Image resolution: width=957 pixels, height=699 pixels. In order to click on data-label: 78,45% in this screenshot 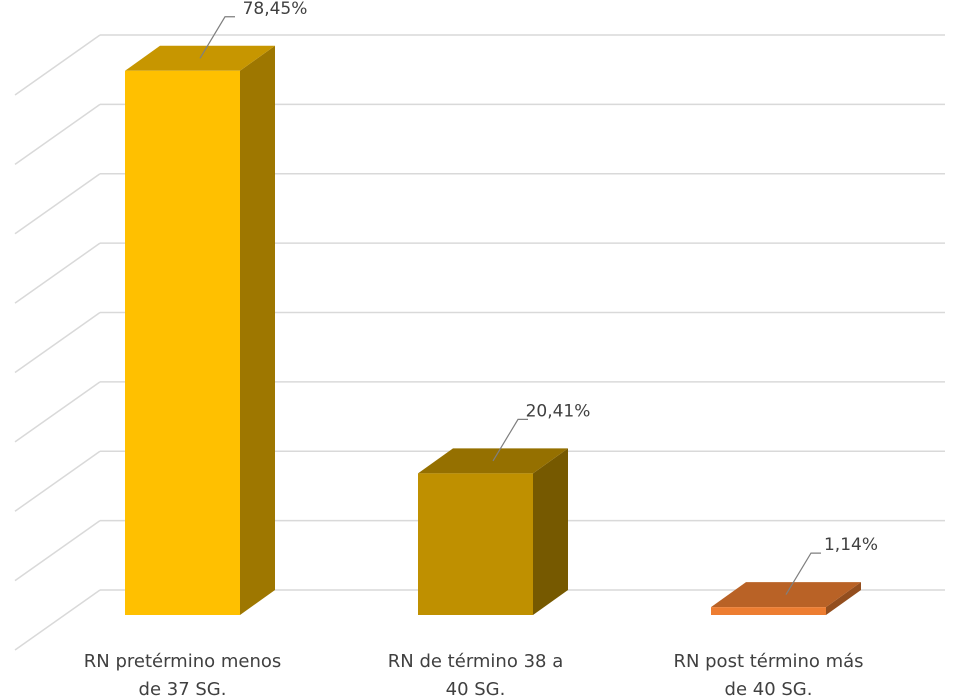, I will do `click(275, 9)`.